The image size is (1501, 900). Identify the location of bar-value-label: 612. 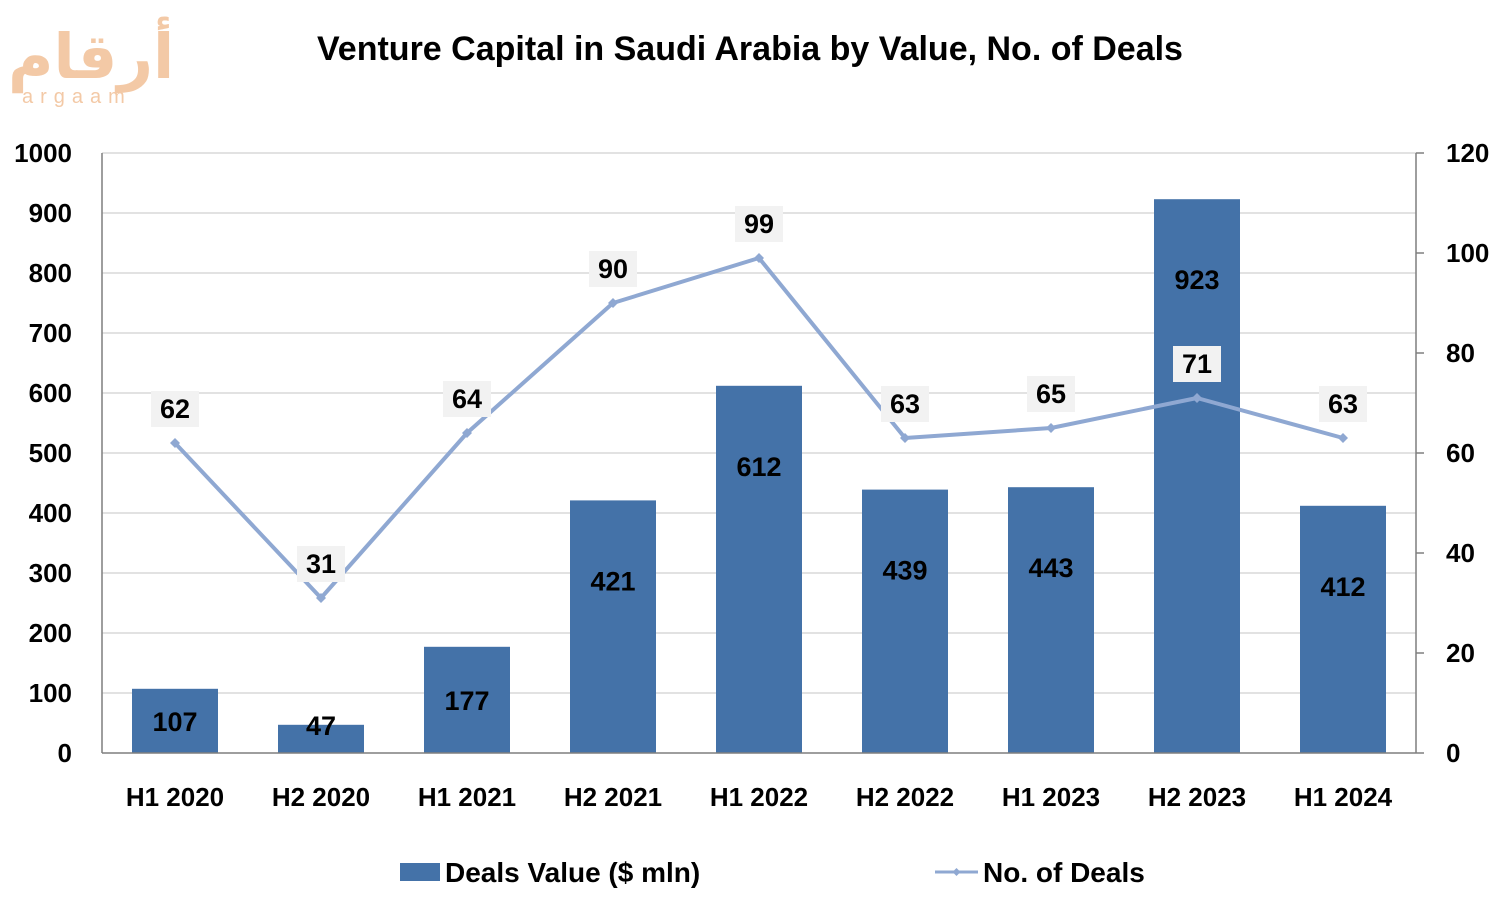
(758, 467).